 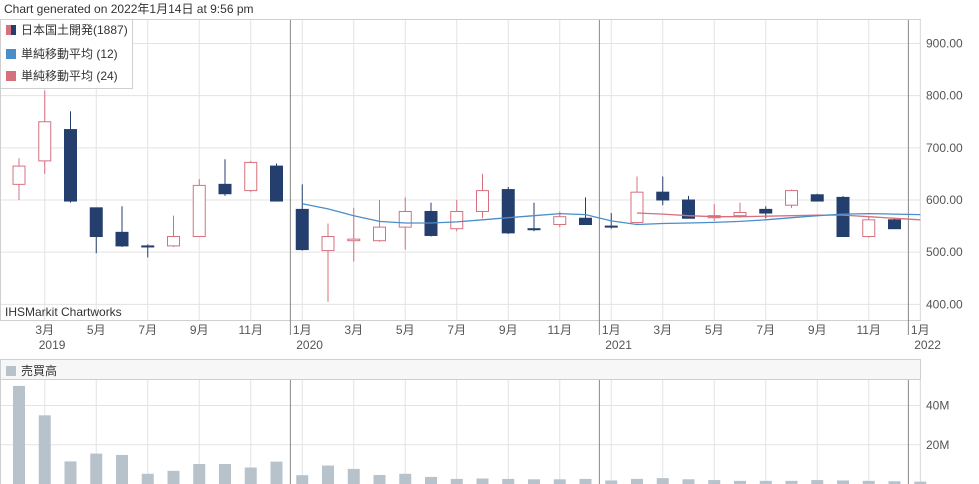 What do you see at coordinates (944, 43) in the screenshot?
I see `price-tick-label: 900.00` at bounding box center [944, 43].